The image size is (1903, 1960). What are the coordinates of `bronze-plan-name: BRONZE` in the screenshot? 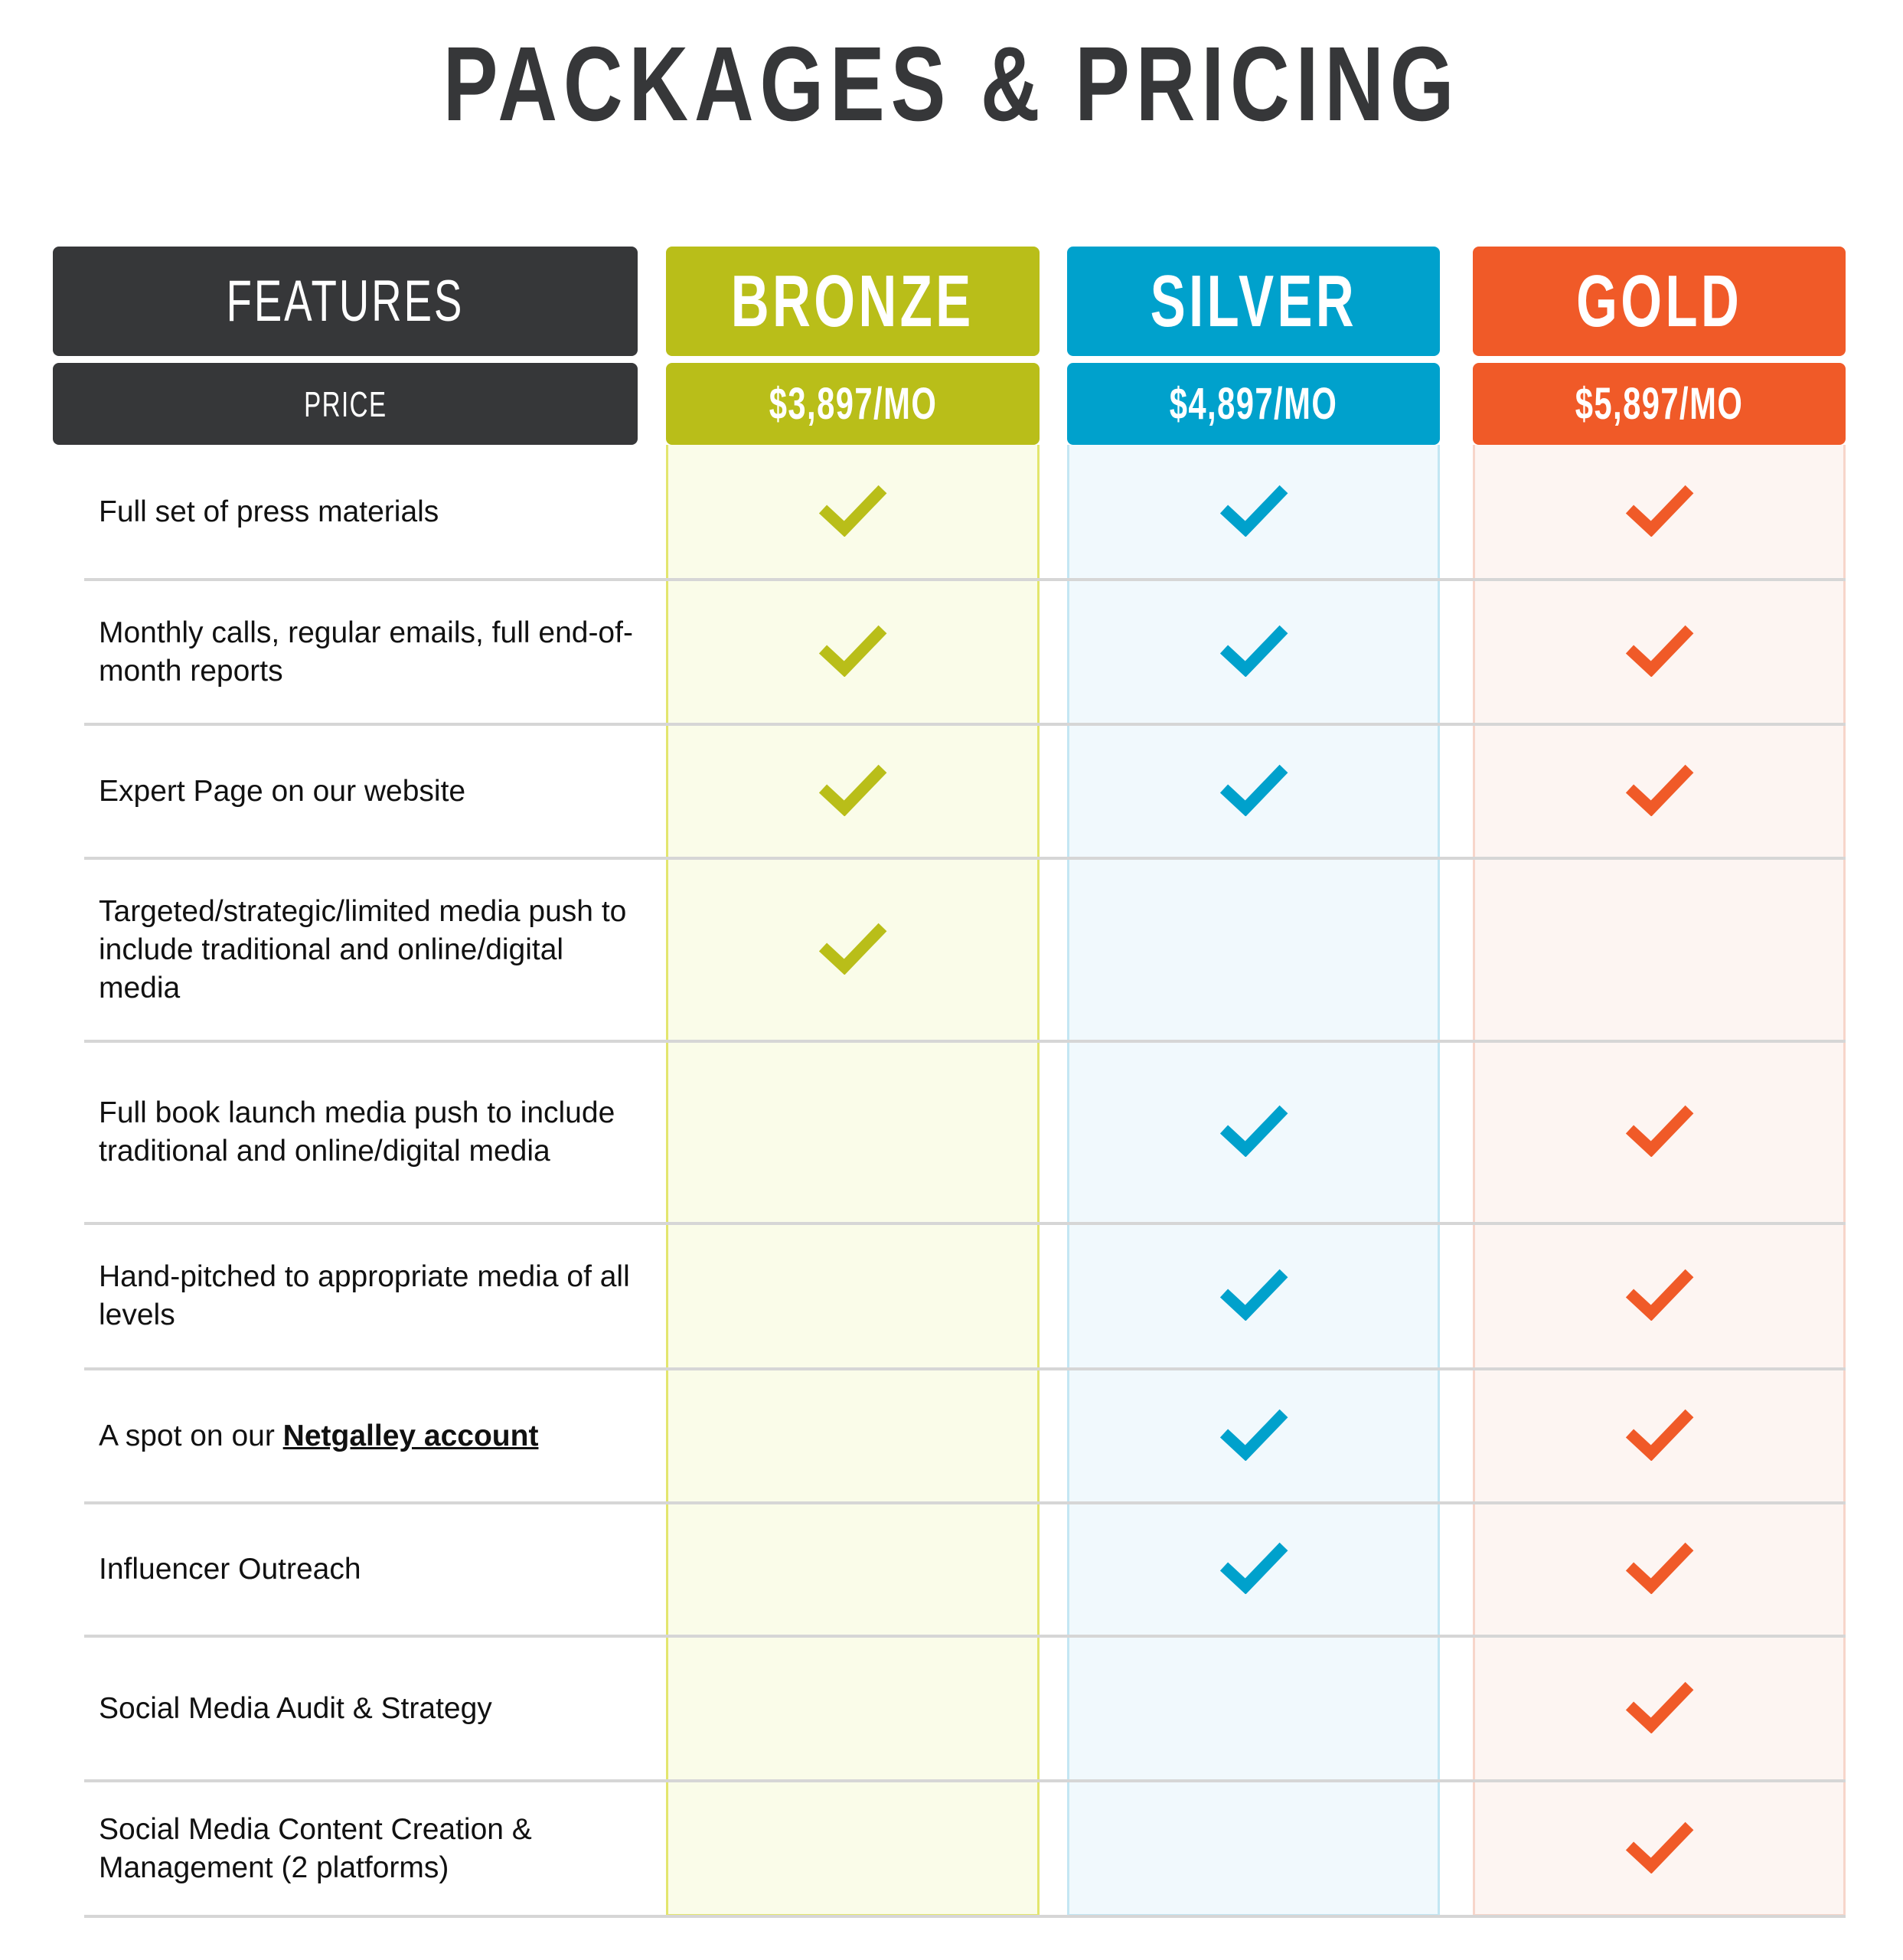 It's located at (852, 301).